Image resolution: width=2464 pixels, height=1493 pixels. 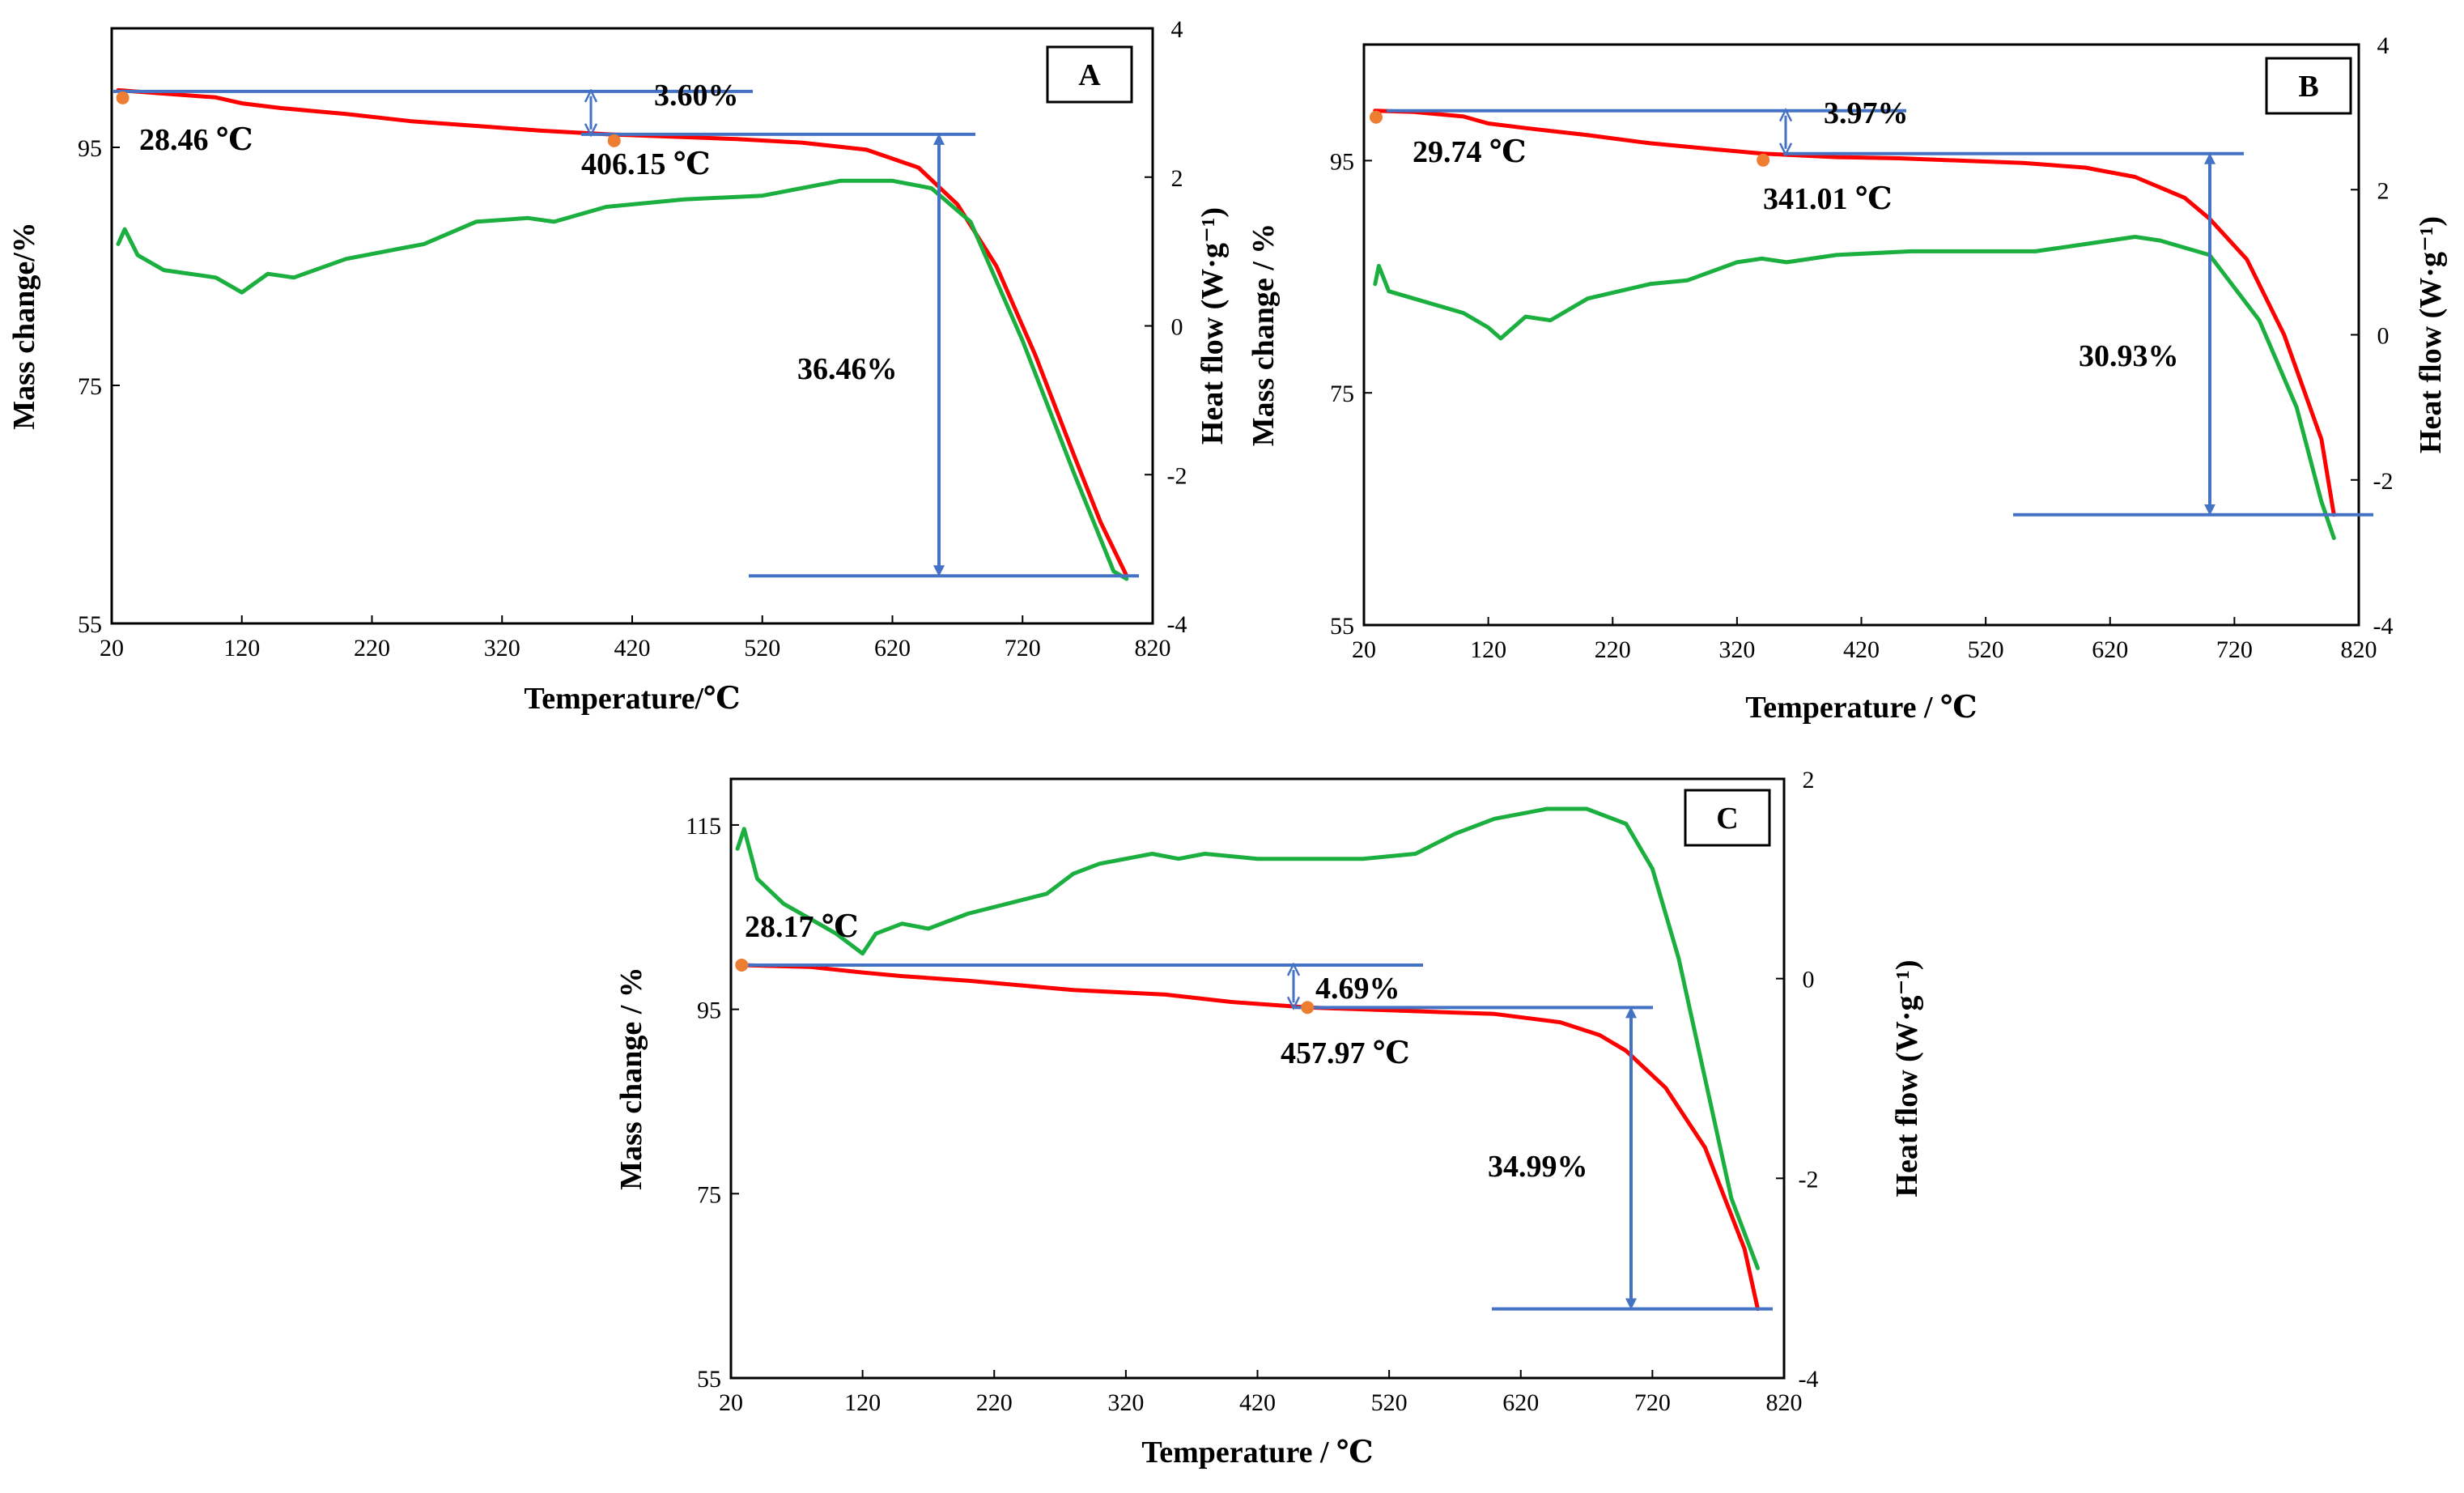 I want to click on mass-loss-label-initial: 4.69%, so click(x=1358, y=989).